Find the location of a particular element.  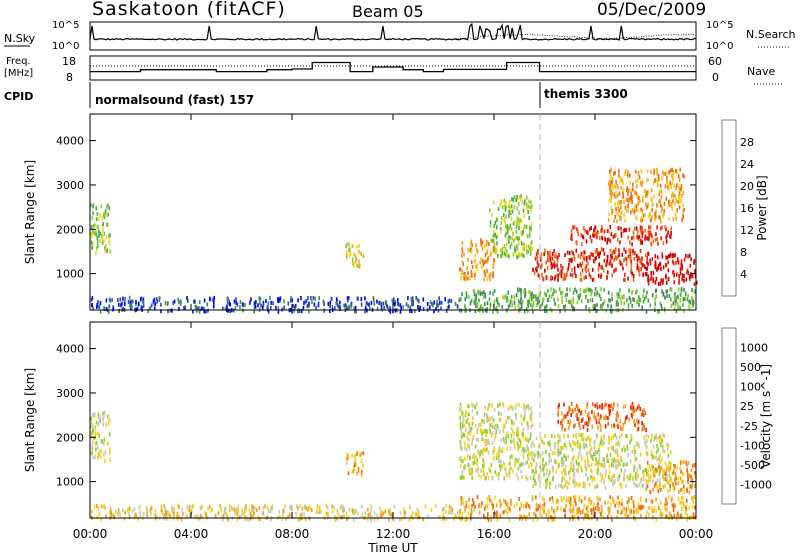

time-axis-label: Time UT is located at coordinates (392, 547).